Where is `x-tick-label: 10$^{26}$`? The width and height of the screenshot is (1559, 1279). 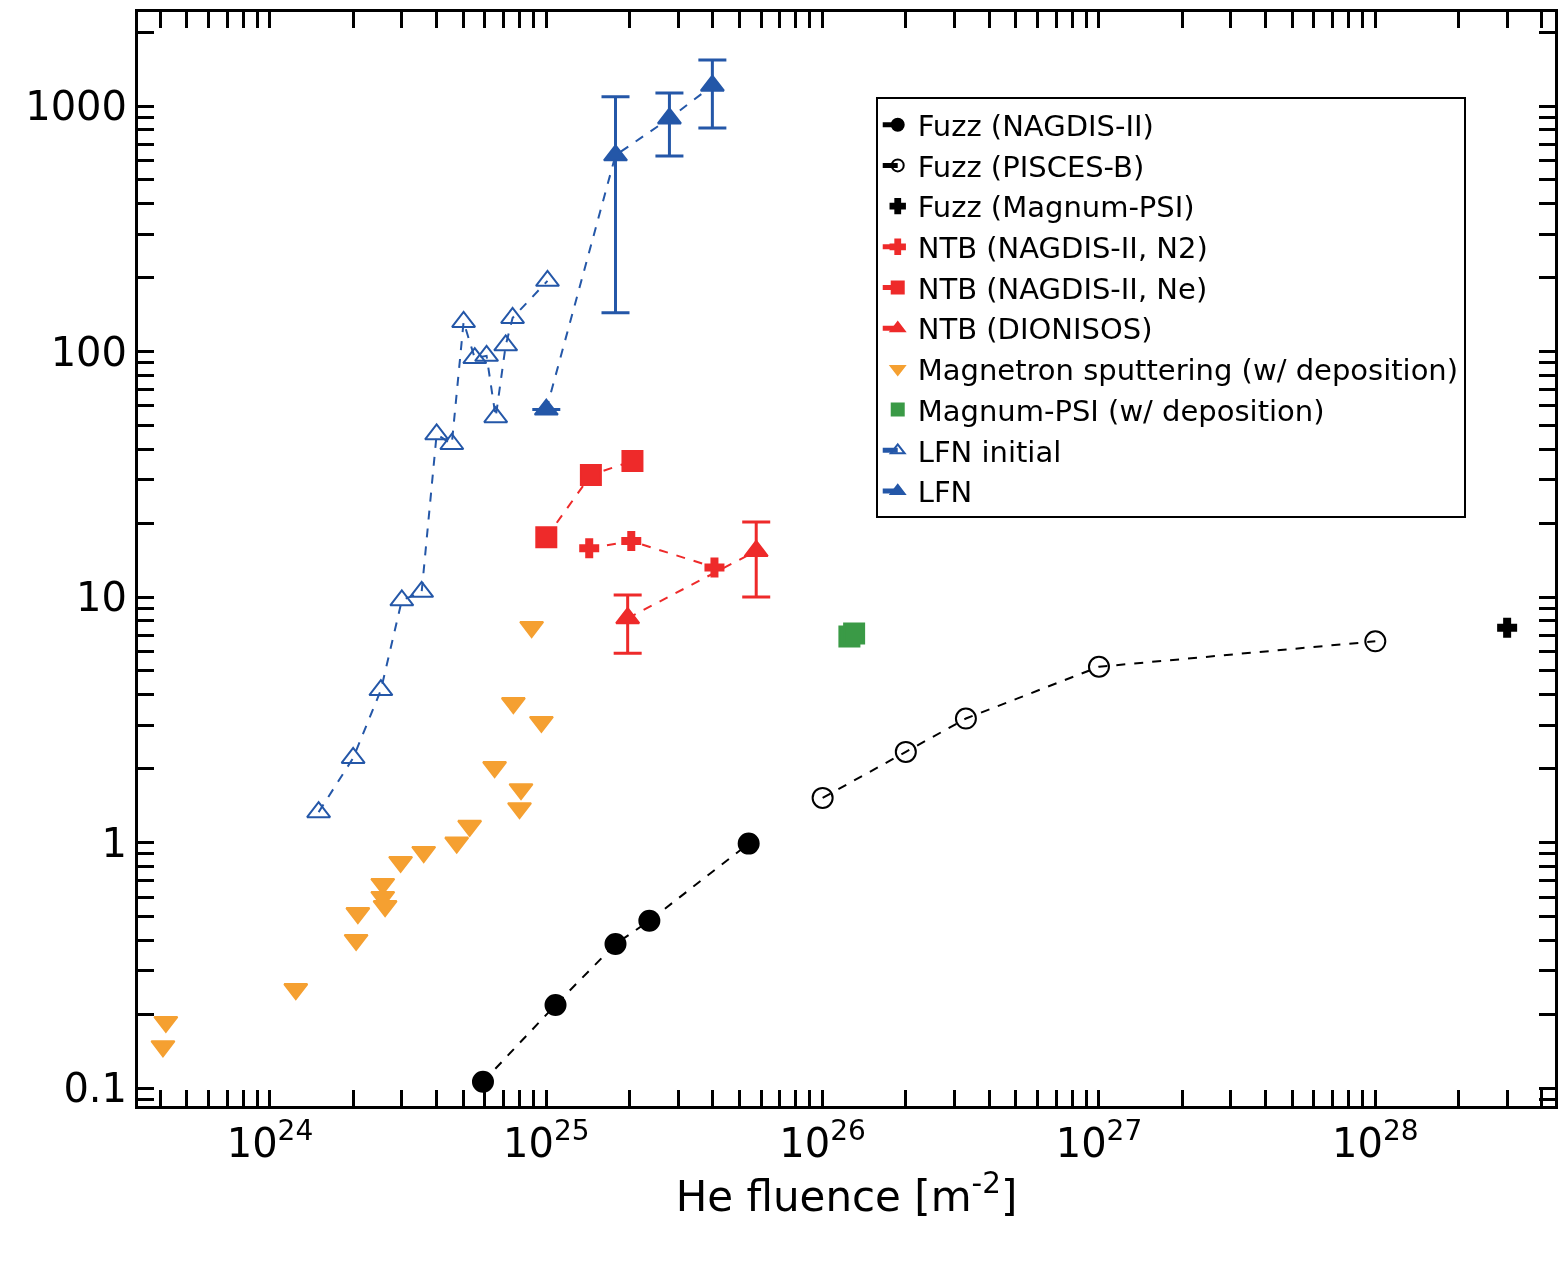 x-tick-label: 10$^{26}$ is located at coordinates (822, 1140).